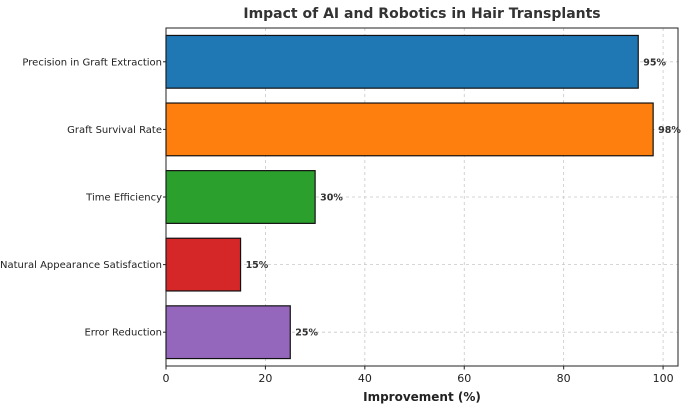  Describe the element at coordinates (92, 62) in the screenshot. I see `category-label: Precision in Graft Extraction` at that location.